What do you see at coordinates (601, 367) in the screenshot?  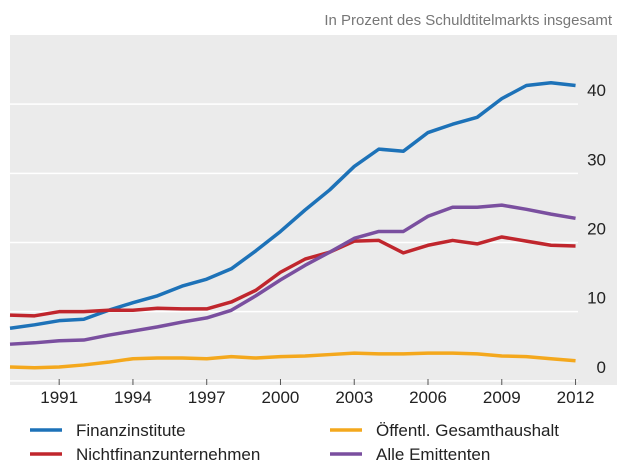 I see `y-tick-label: 0` at bounding box center [601, 367].